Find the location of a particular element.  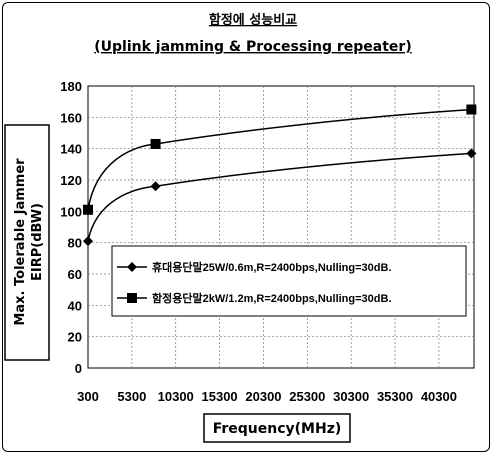

legend-box is located at coordinates (289, 281).